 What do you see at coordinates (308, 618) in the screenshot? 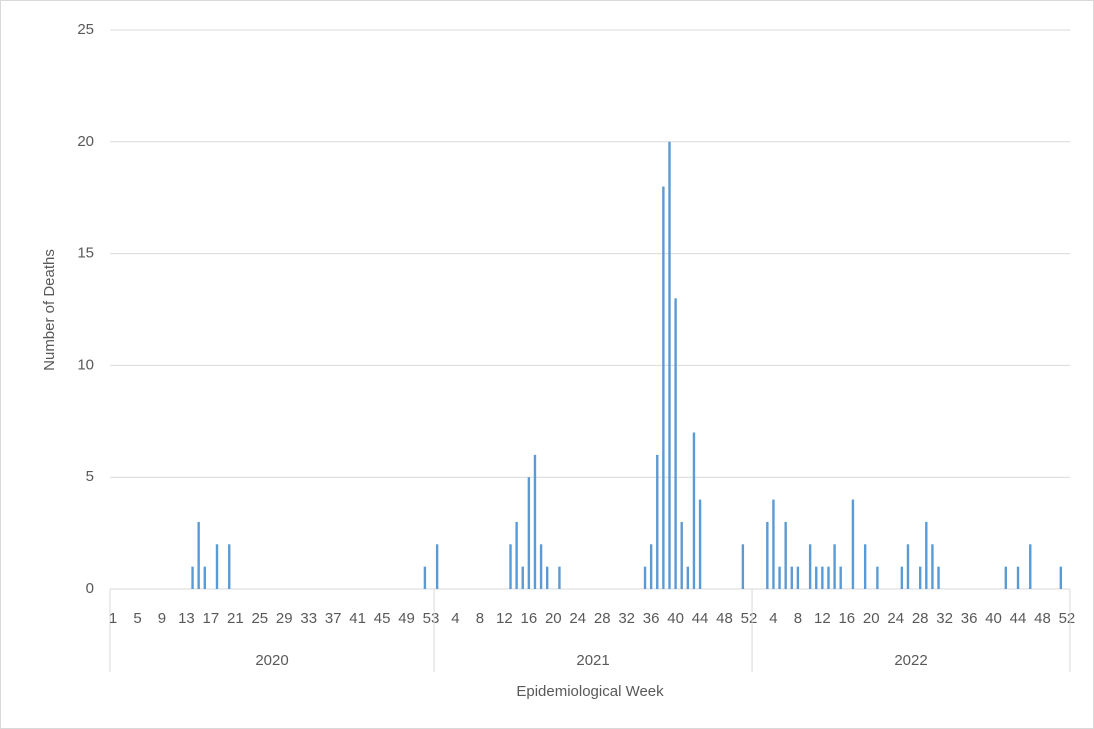
I see `x-tick-label: 33` at bounding box center [308, 618].